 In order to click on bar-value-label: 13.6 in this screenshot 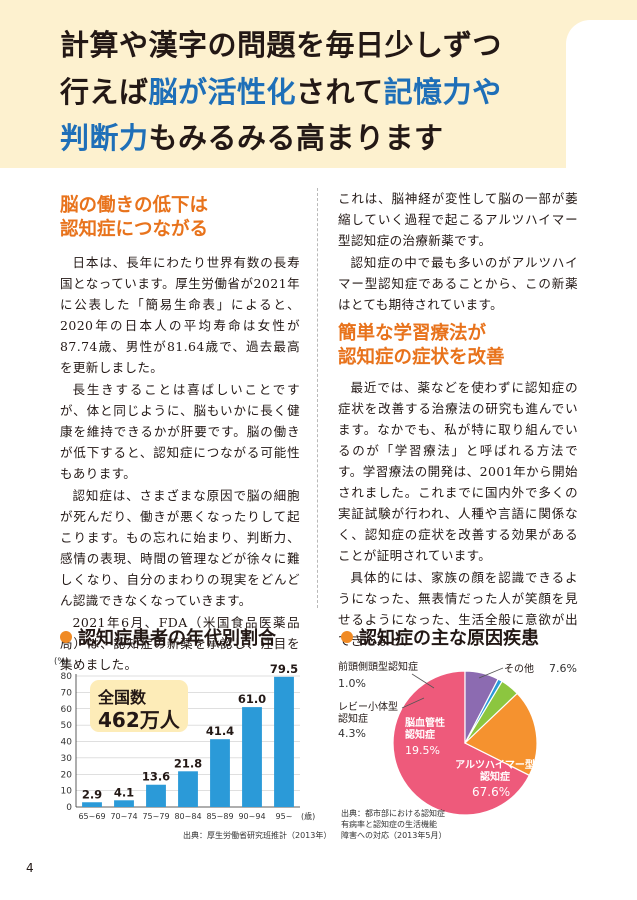, I will do `click(156, 777)`.